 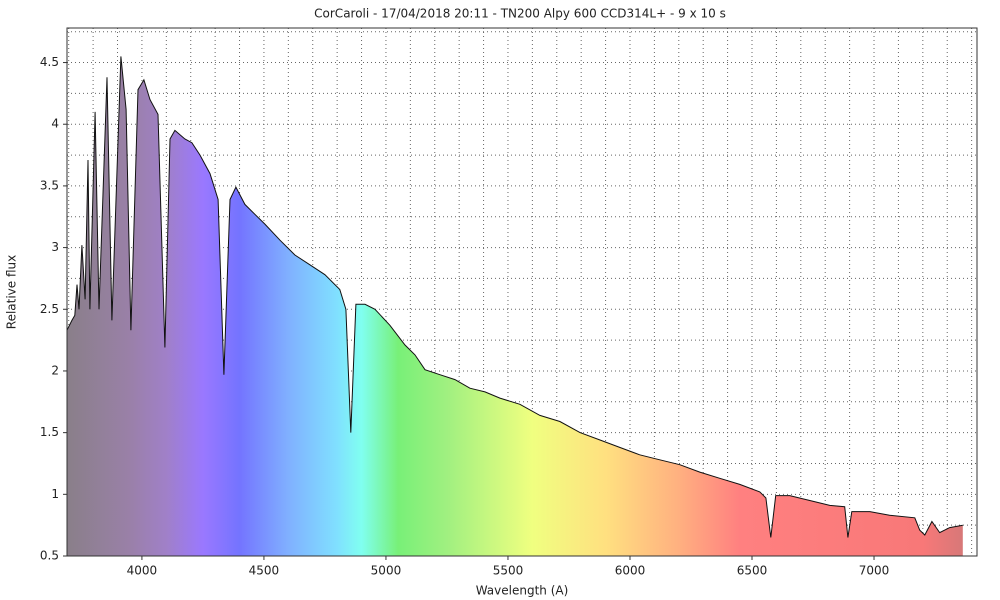 What do you see at coordinates (12, 292) in the screenshot?
I see `y-axis-label: Relative flux` at bounding box center [12, 292].